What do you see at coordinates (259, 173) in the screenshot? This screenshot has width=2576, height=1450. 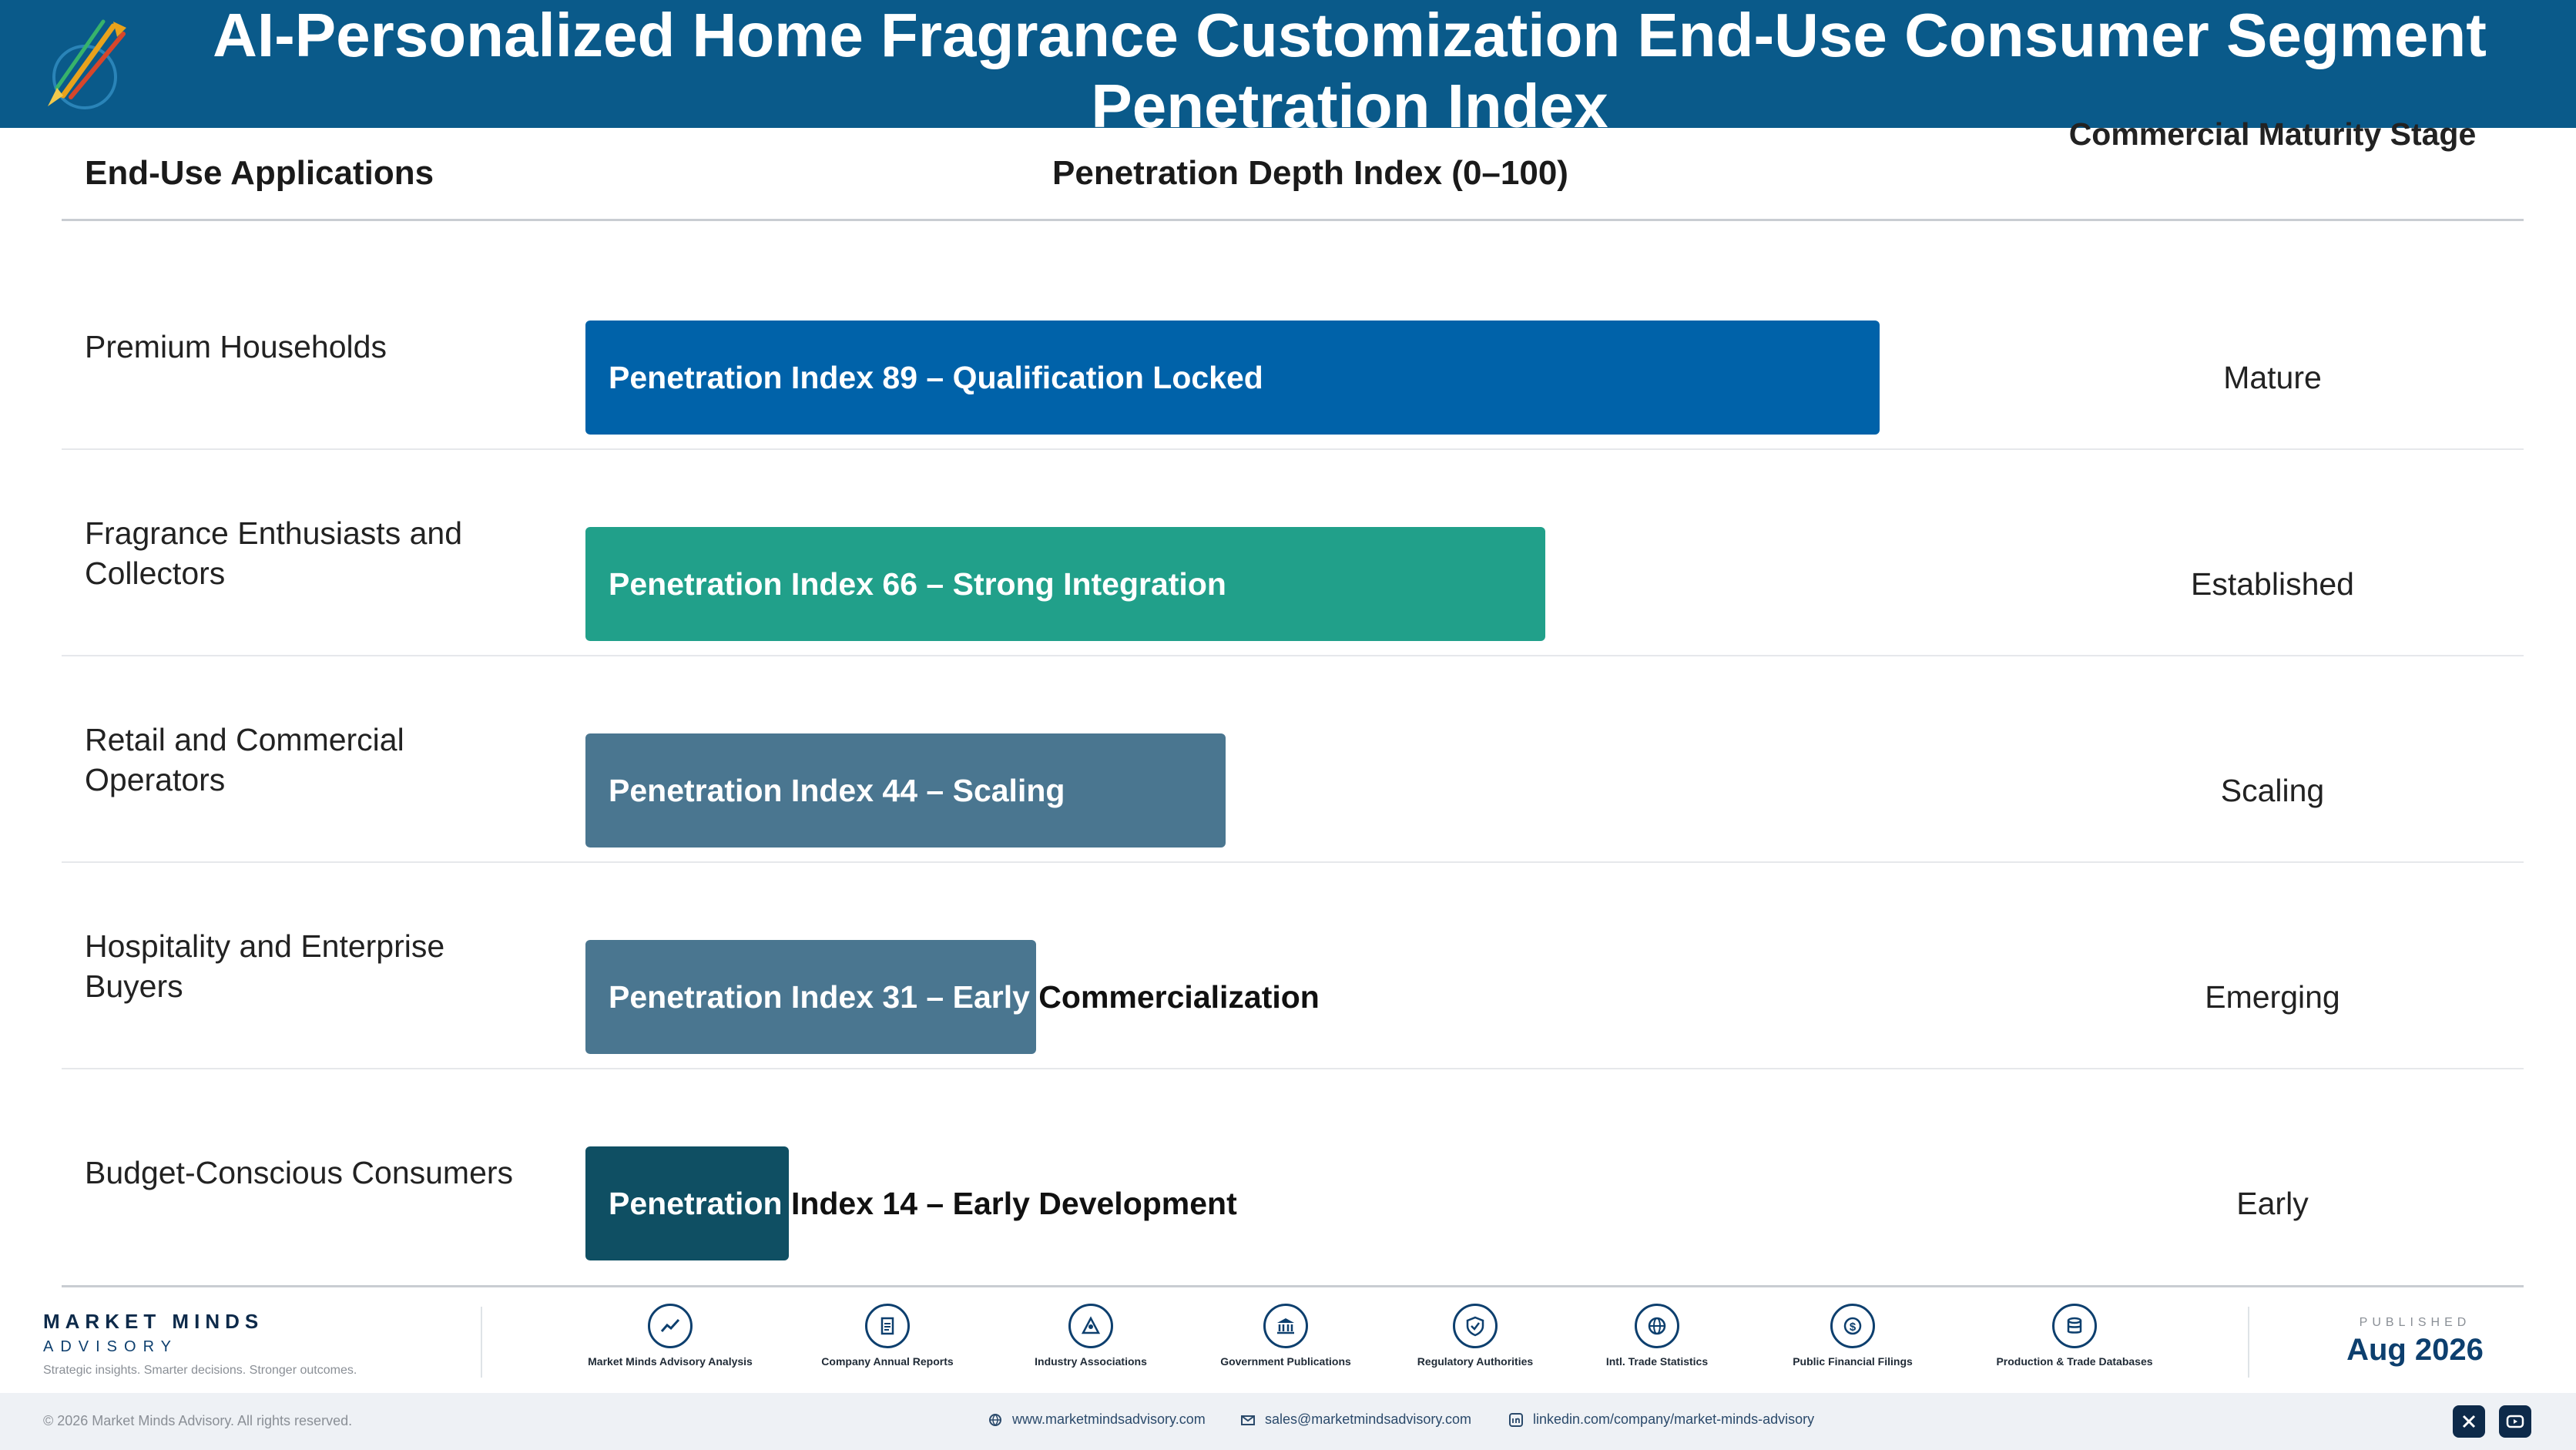 I see `column-header-applications: End-Use Applications` at bounding box center [259, 173].